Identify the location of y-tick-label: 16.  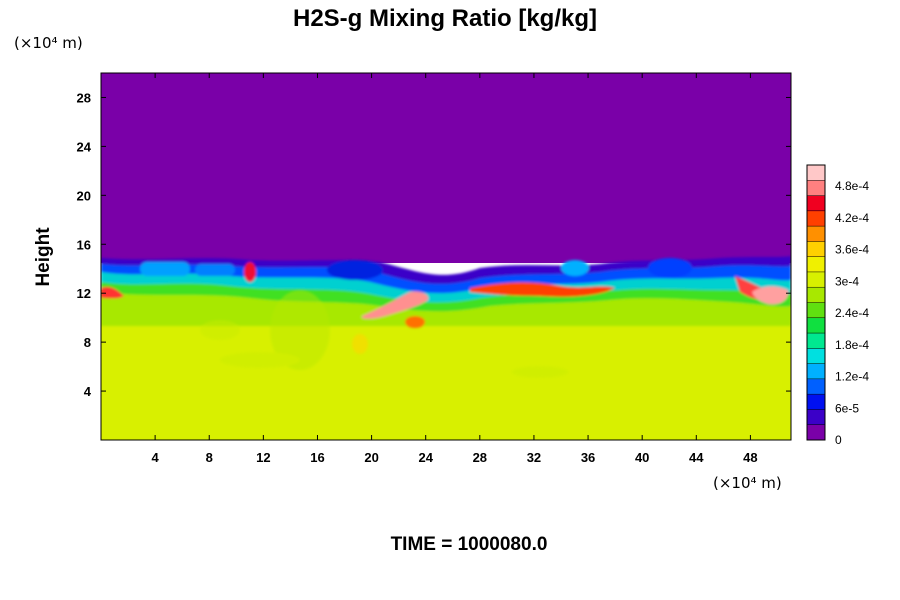
(84, 244).